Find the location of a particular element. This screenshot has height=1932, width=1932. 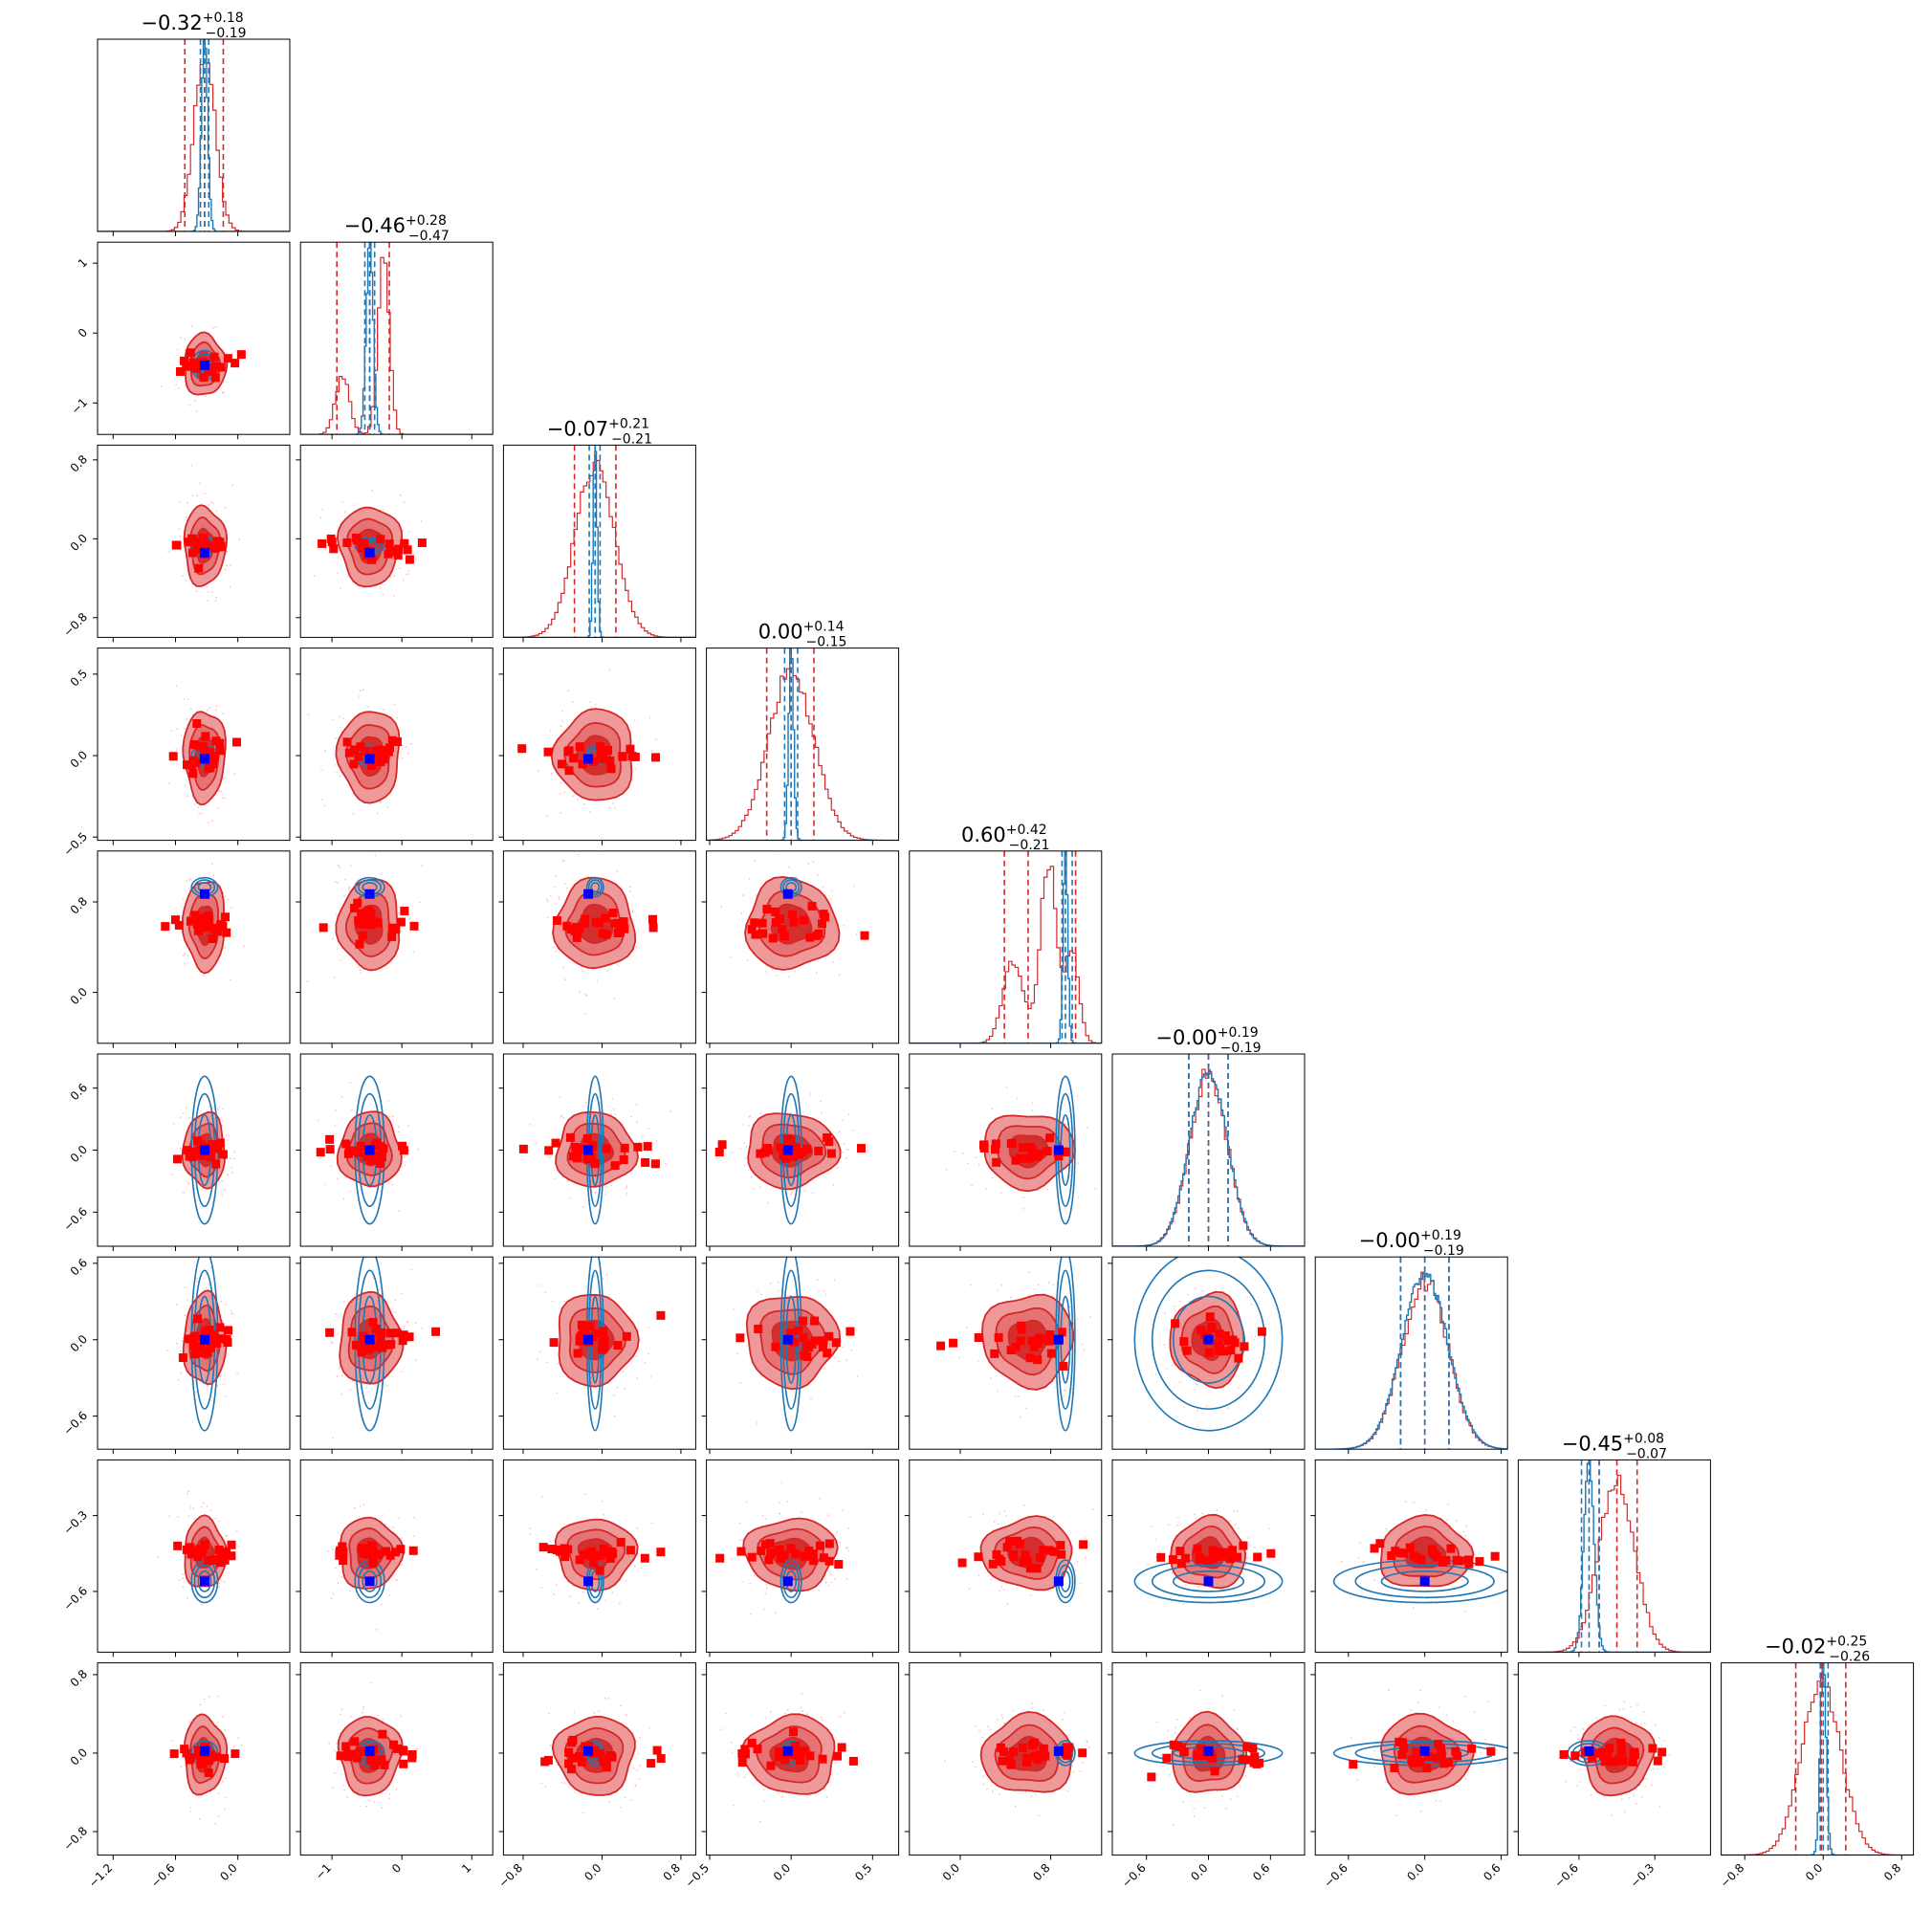

panel-frame is located at coordinates (1006, 947).